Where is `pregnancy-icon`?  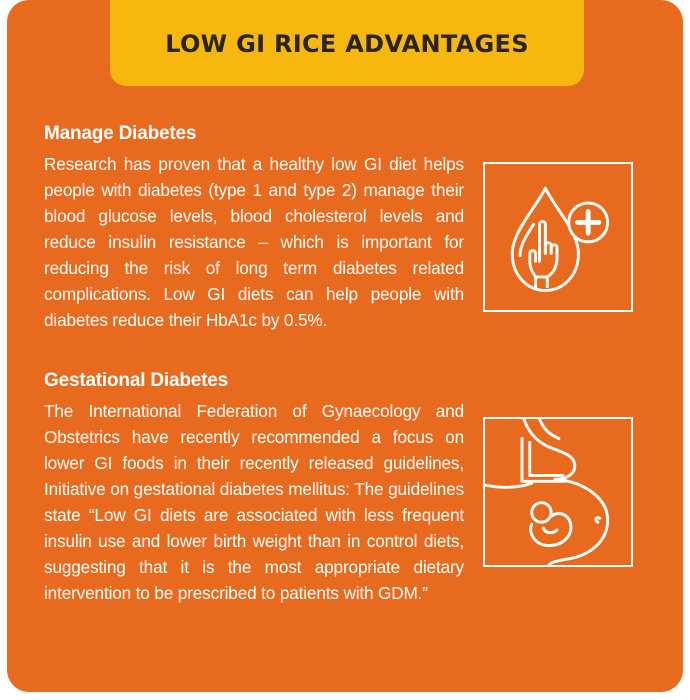
pregnancy-icon is located at coordinates (558, 492).